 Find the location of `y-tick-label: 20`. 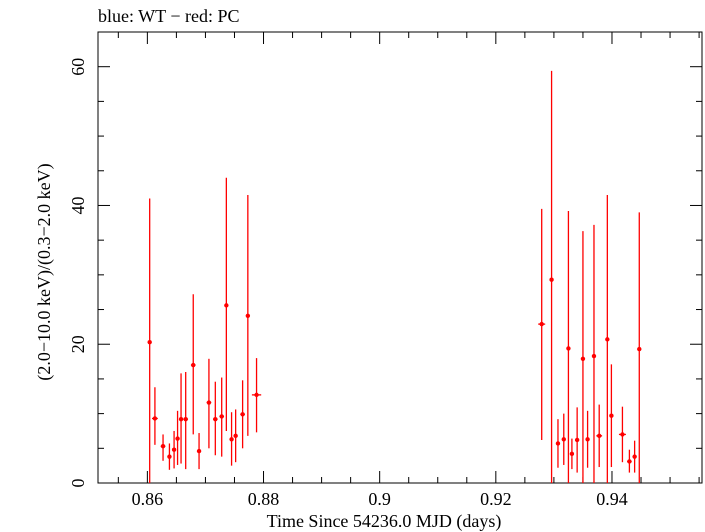

y-tick-label: 20 is located at coordinates (78, 344).